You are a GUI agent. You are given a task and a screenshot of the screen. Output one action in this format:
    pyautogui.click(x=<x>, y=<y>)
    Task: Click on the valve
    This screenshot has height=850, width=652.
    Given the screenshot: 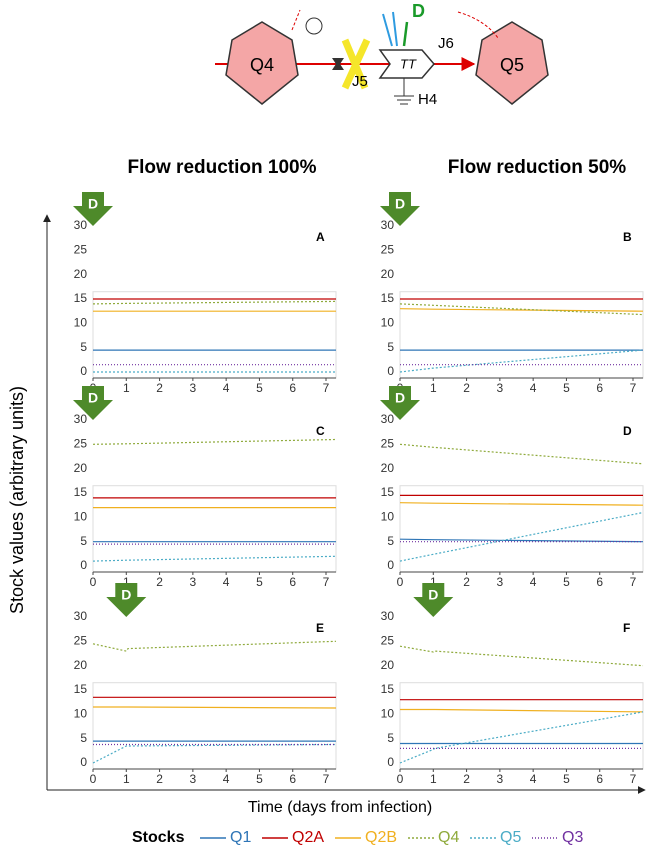 What is the action you would take?
    pyautogui.click(x=338, y=64)
    